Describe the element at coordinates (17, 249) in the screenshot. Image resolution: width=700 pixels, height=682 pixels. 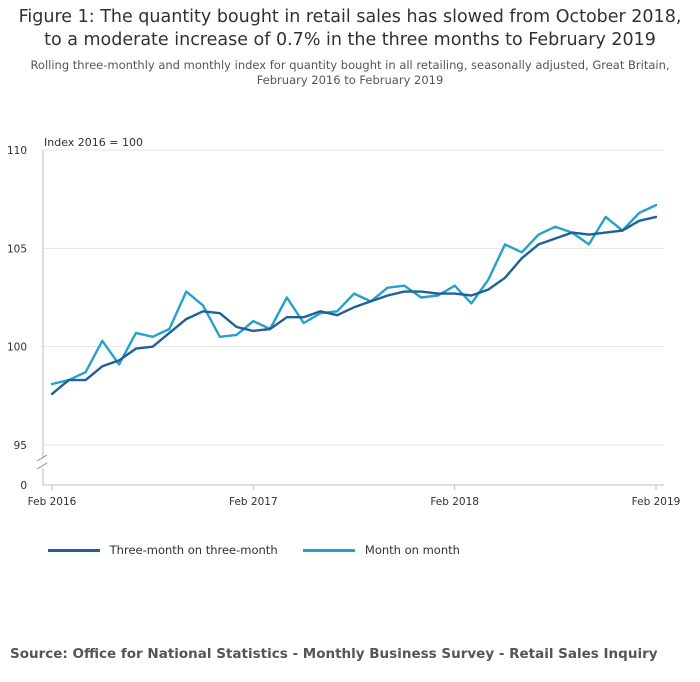
I see `y-tick-label: 105` at that location.